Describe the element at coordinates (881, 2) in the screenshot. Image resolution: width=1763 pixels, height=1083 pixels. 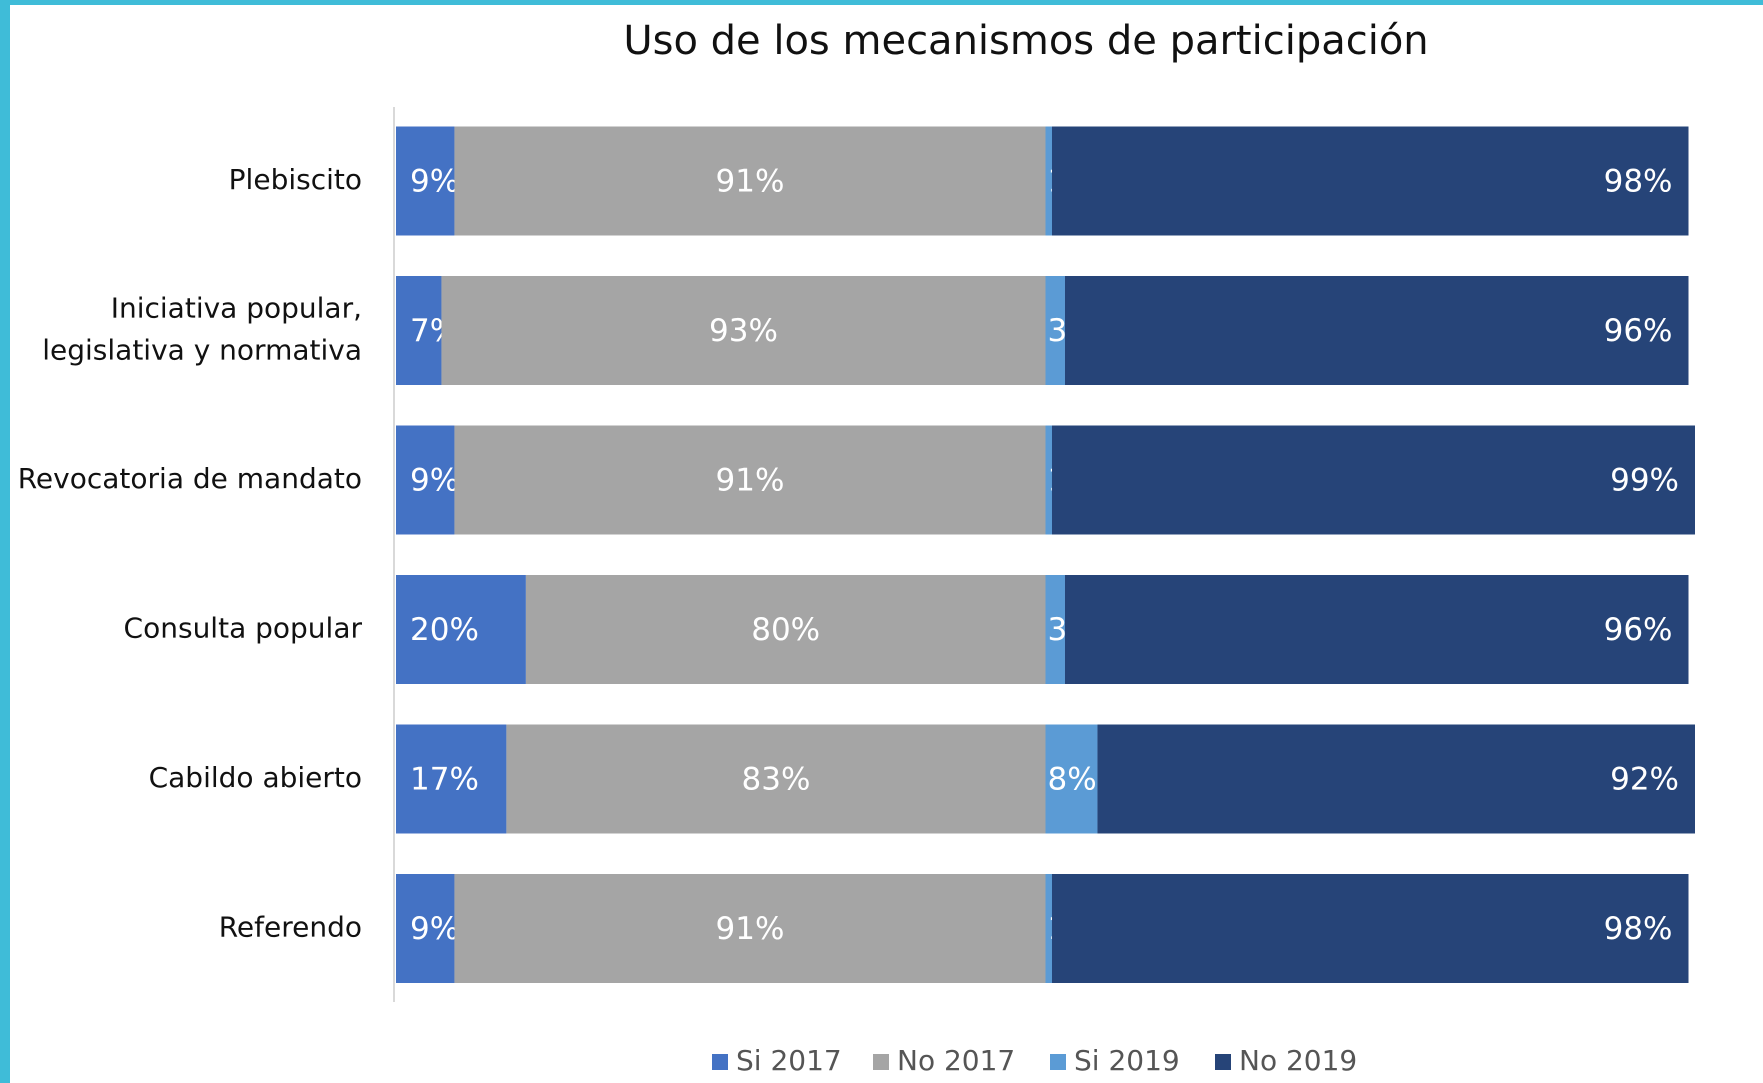
I see `top-border` at that location.